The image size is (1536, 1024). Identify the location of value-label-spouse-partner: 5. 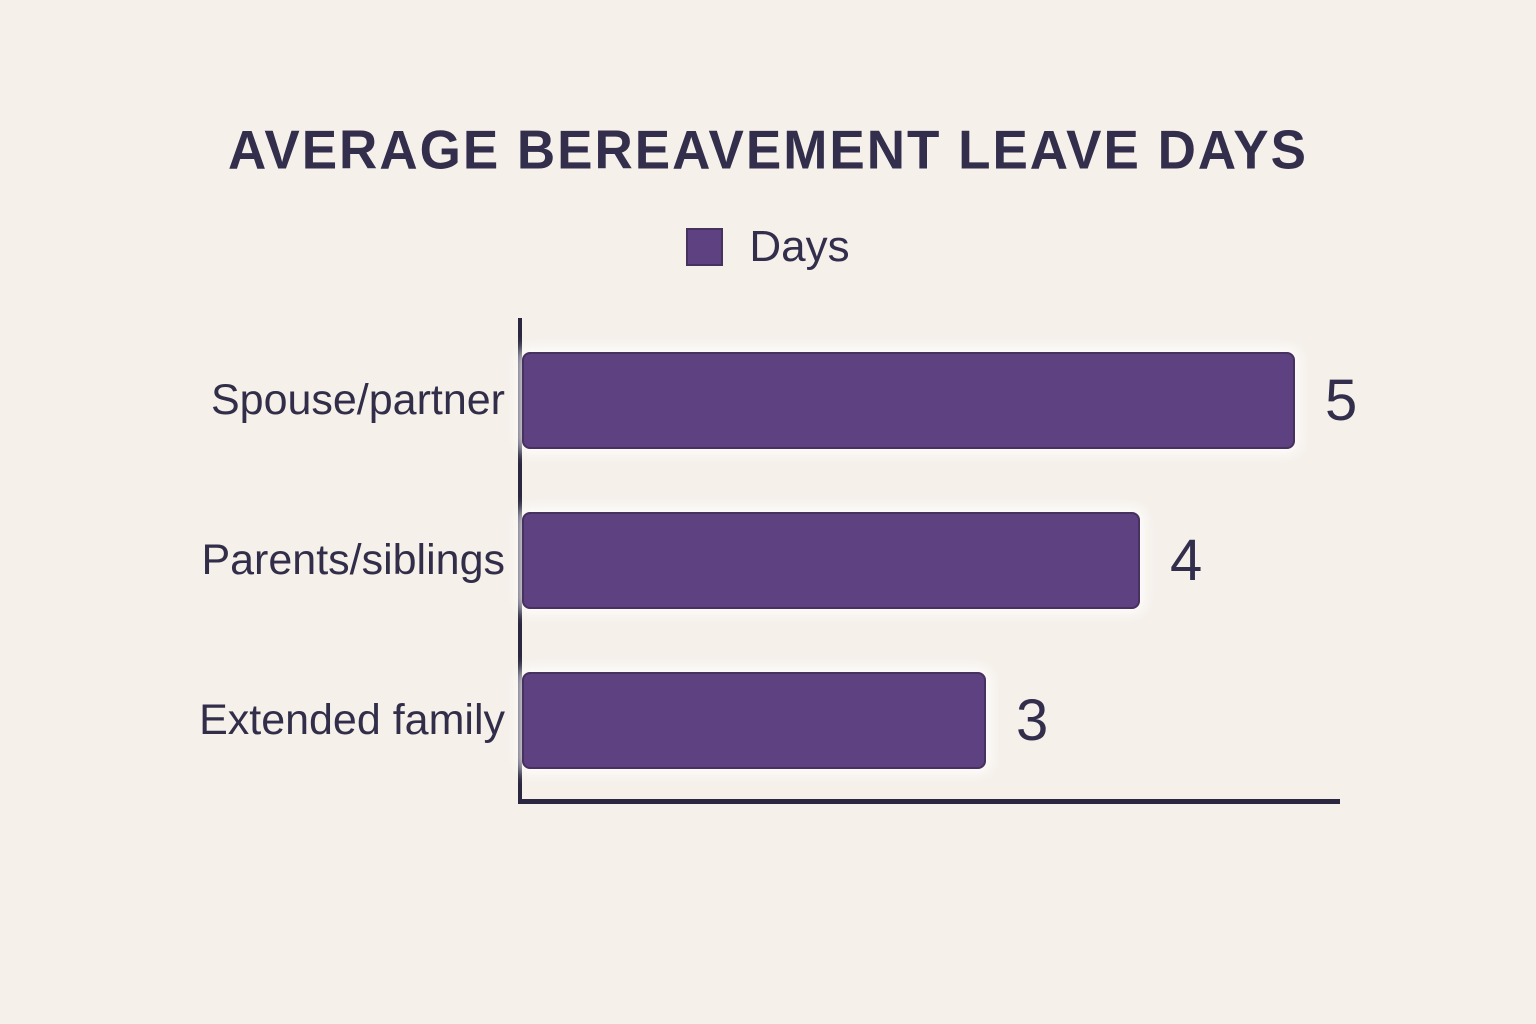
(1341, 400).